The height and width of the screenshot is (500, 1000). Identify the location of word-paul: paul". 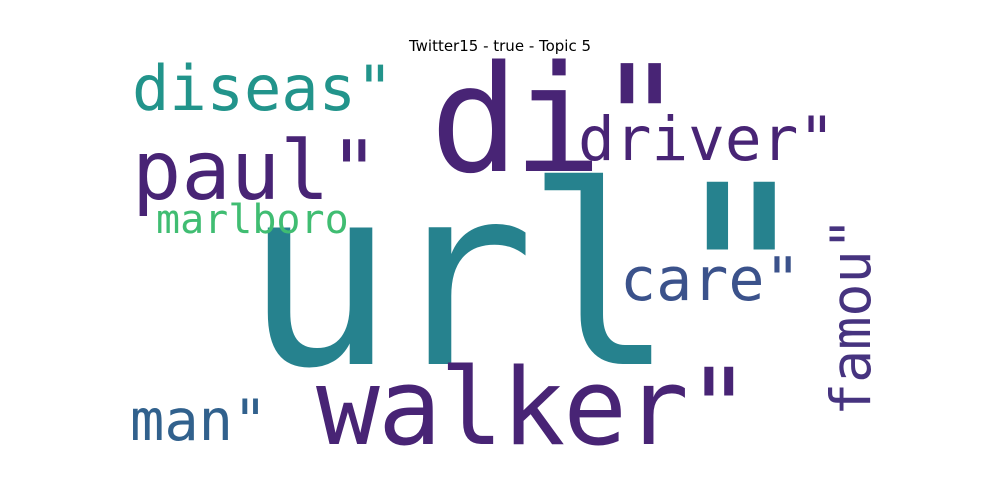
(255, 171).